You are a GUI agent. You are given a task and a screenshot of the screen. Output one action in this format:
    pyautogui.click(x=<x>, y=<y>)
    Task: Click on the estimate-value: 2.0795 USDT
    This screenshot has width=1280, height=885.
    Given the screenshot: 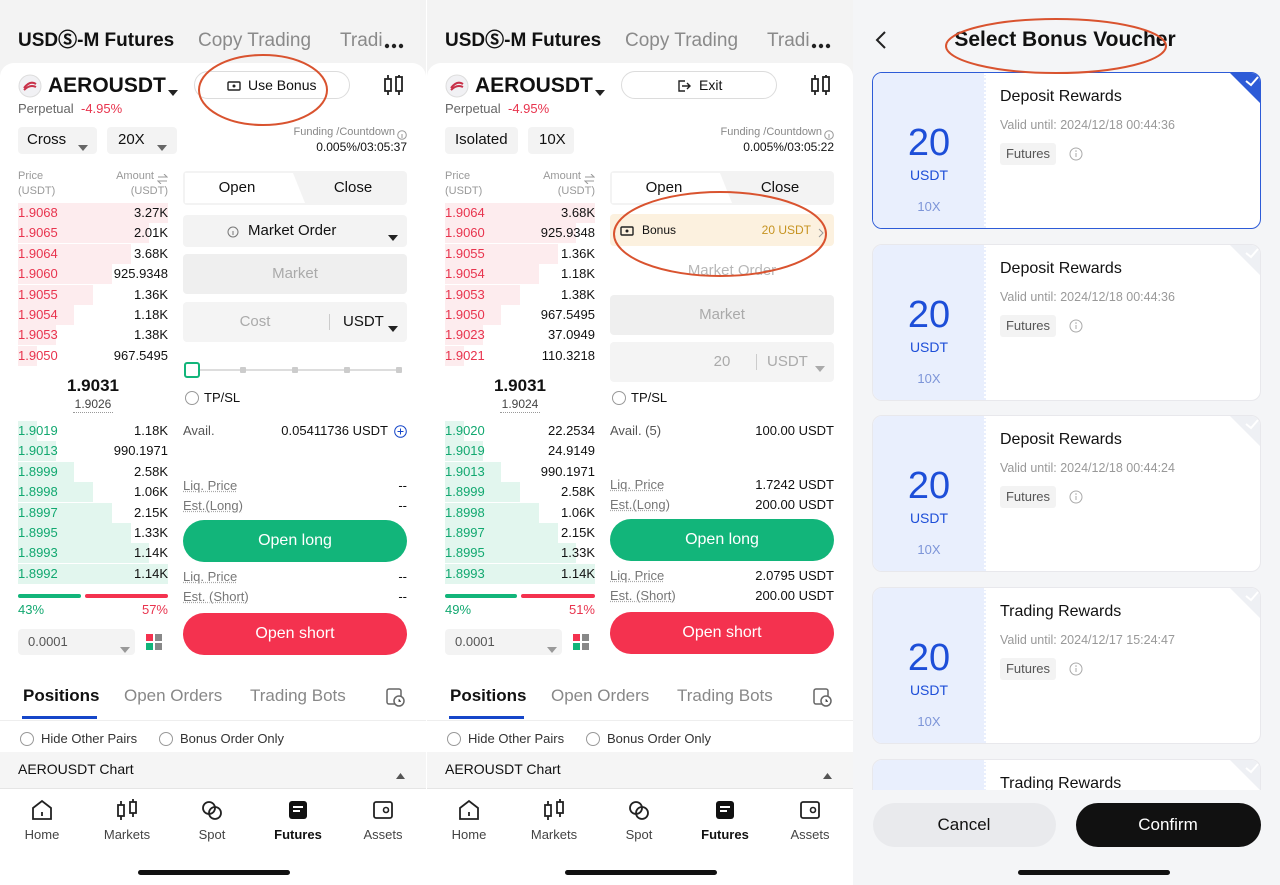 What is the action you would take?
    pyautogui.click(x=794, y=575)
    